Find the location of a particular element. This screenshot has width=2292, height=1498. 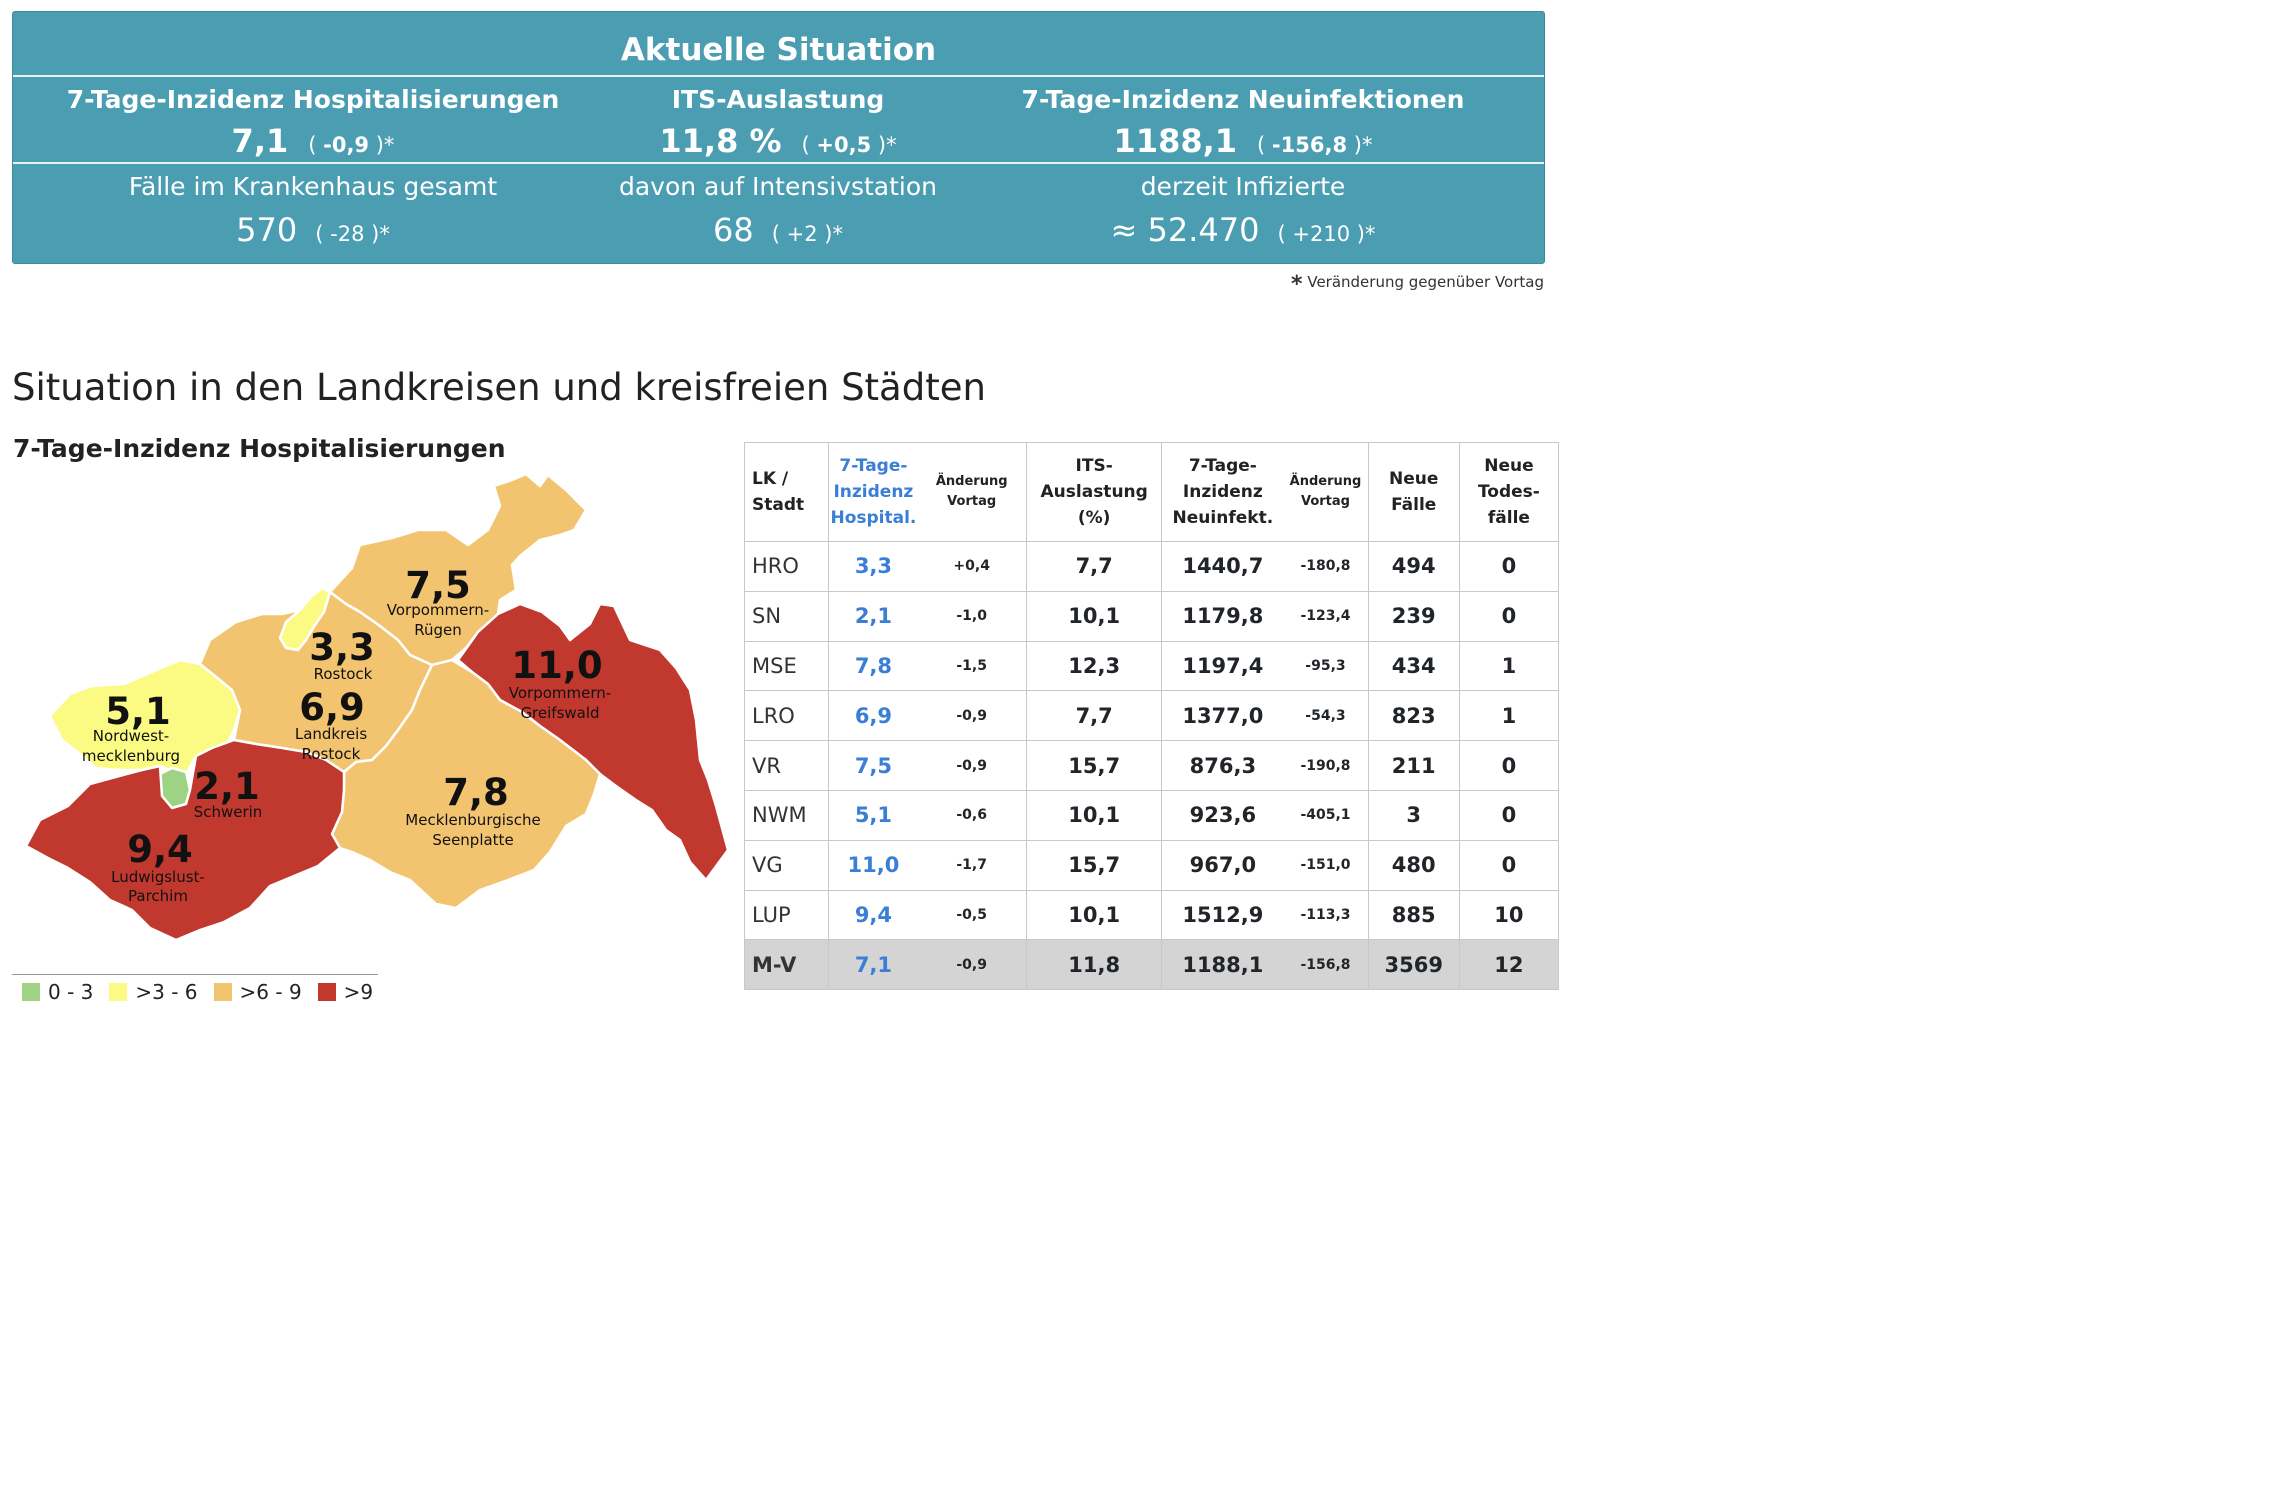

header-hosp-incidence: 7-Tage- Inzidenz Hospital. is located at coordinates (873, 492).